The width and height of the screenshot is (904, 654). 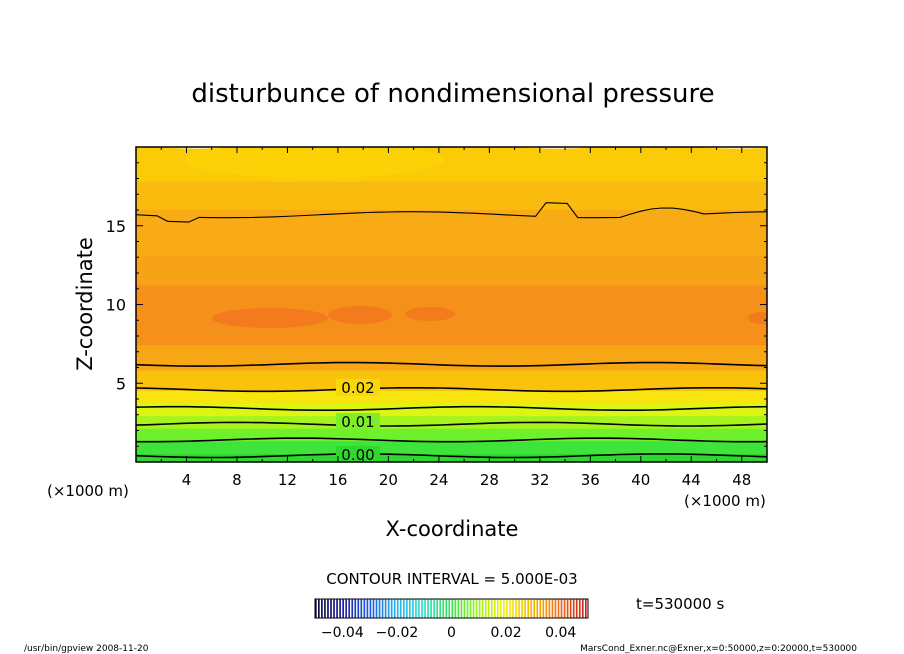 What do you see at coordinates (449, 633) in the screenshot?
I see `colorbar-ticks: −0.04 −0.02 0 0.02 0.04` at bounding box center [449, 633].